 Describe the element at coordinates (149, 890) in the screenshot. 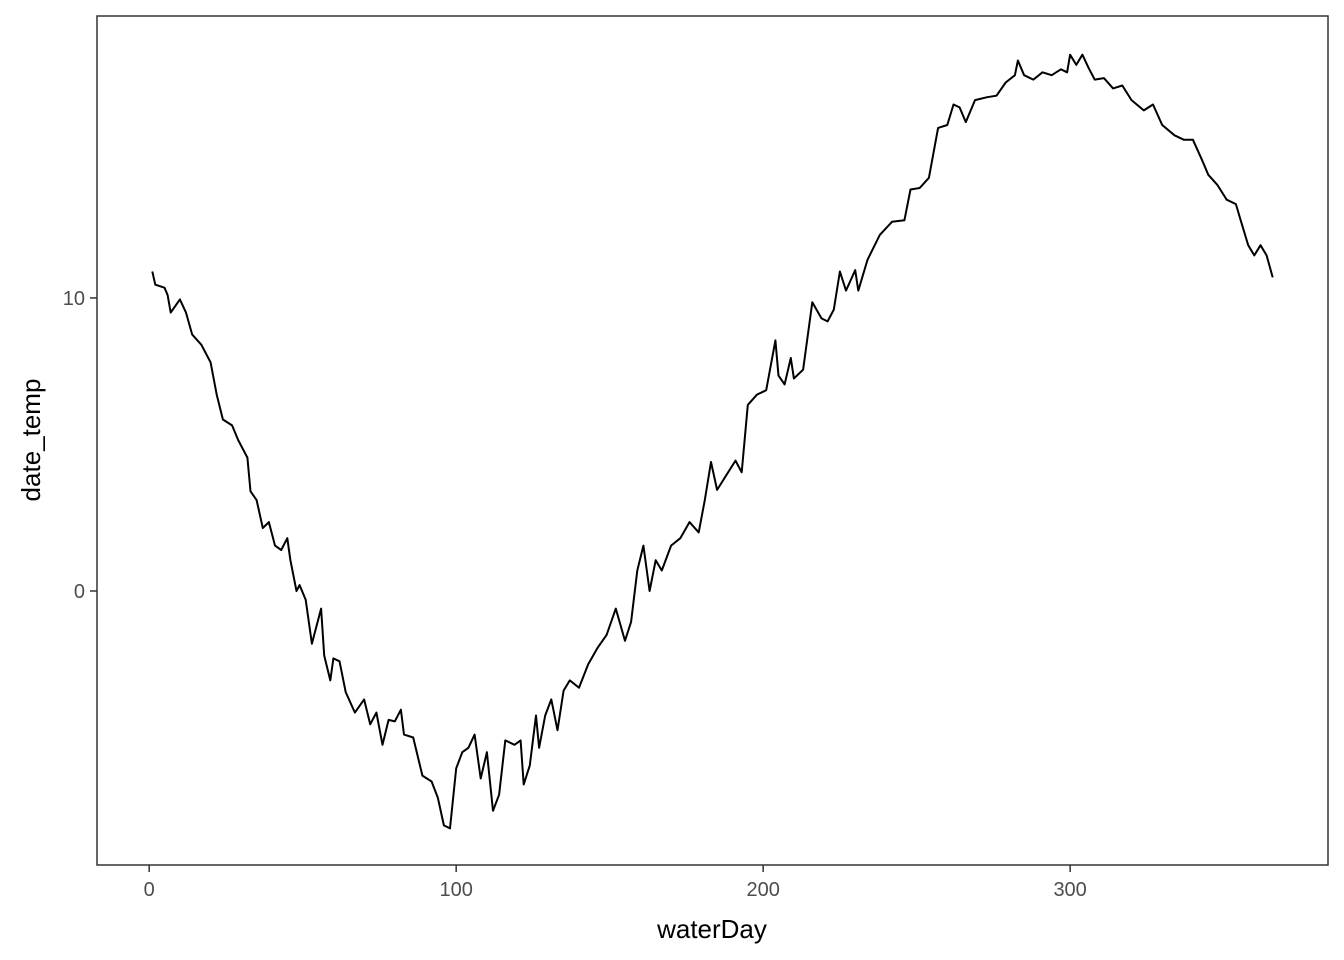

I see `x-tick-label: 0` at that location.